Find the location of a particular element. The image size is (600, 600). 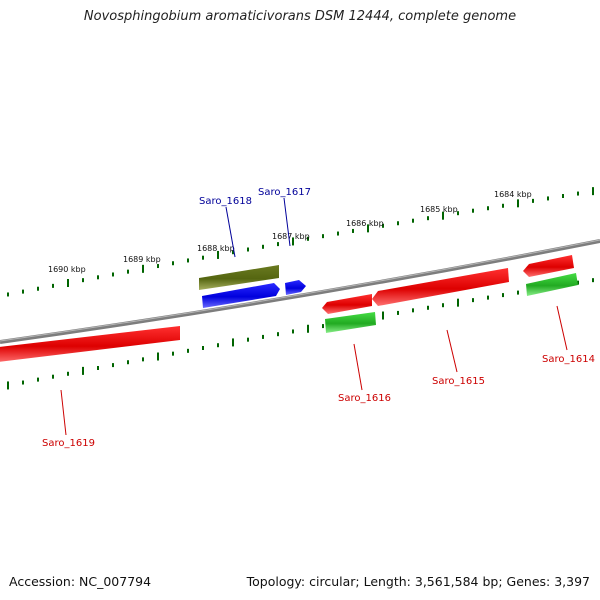

gene-saro-1615-arrow is located at coordinates (440, 287).